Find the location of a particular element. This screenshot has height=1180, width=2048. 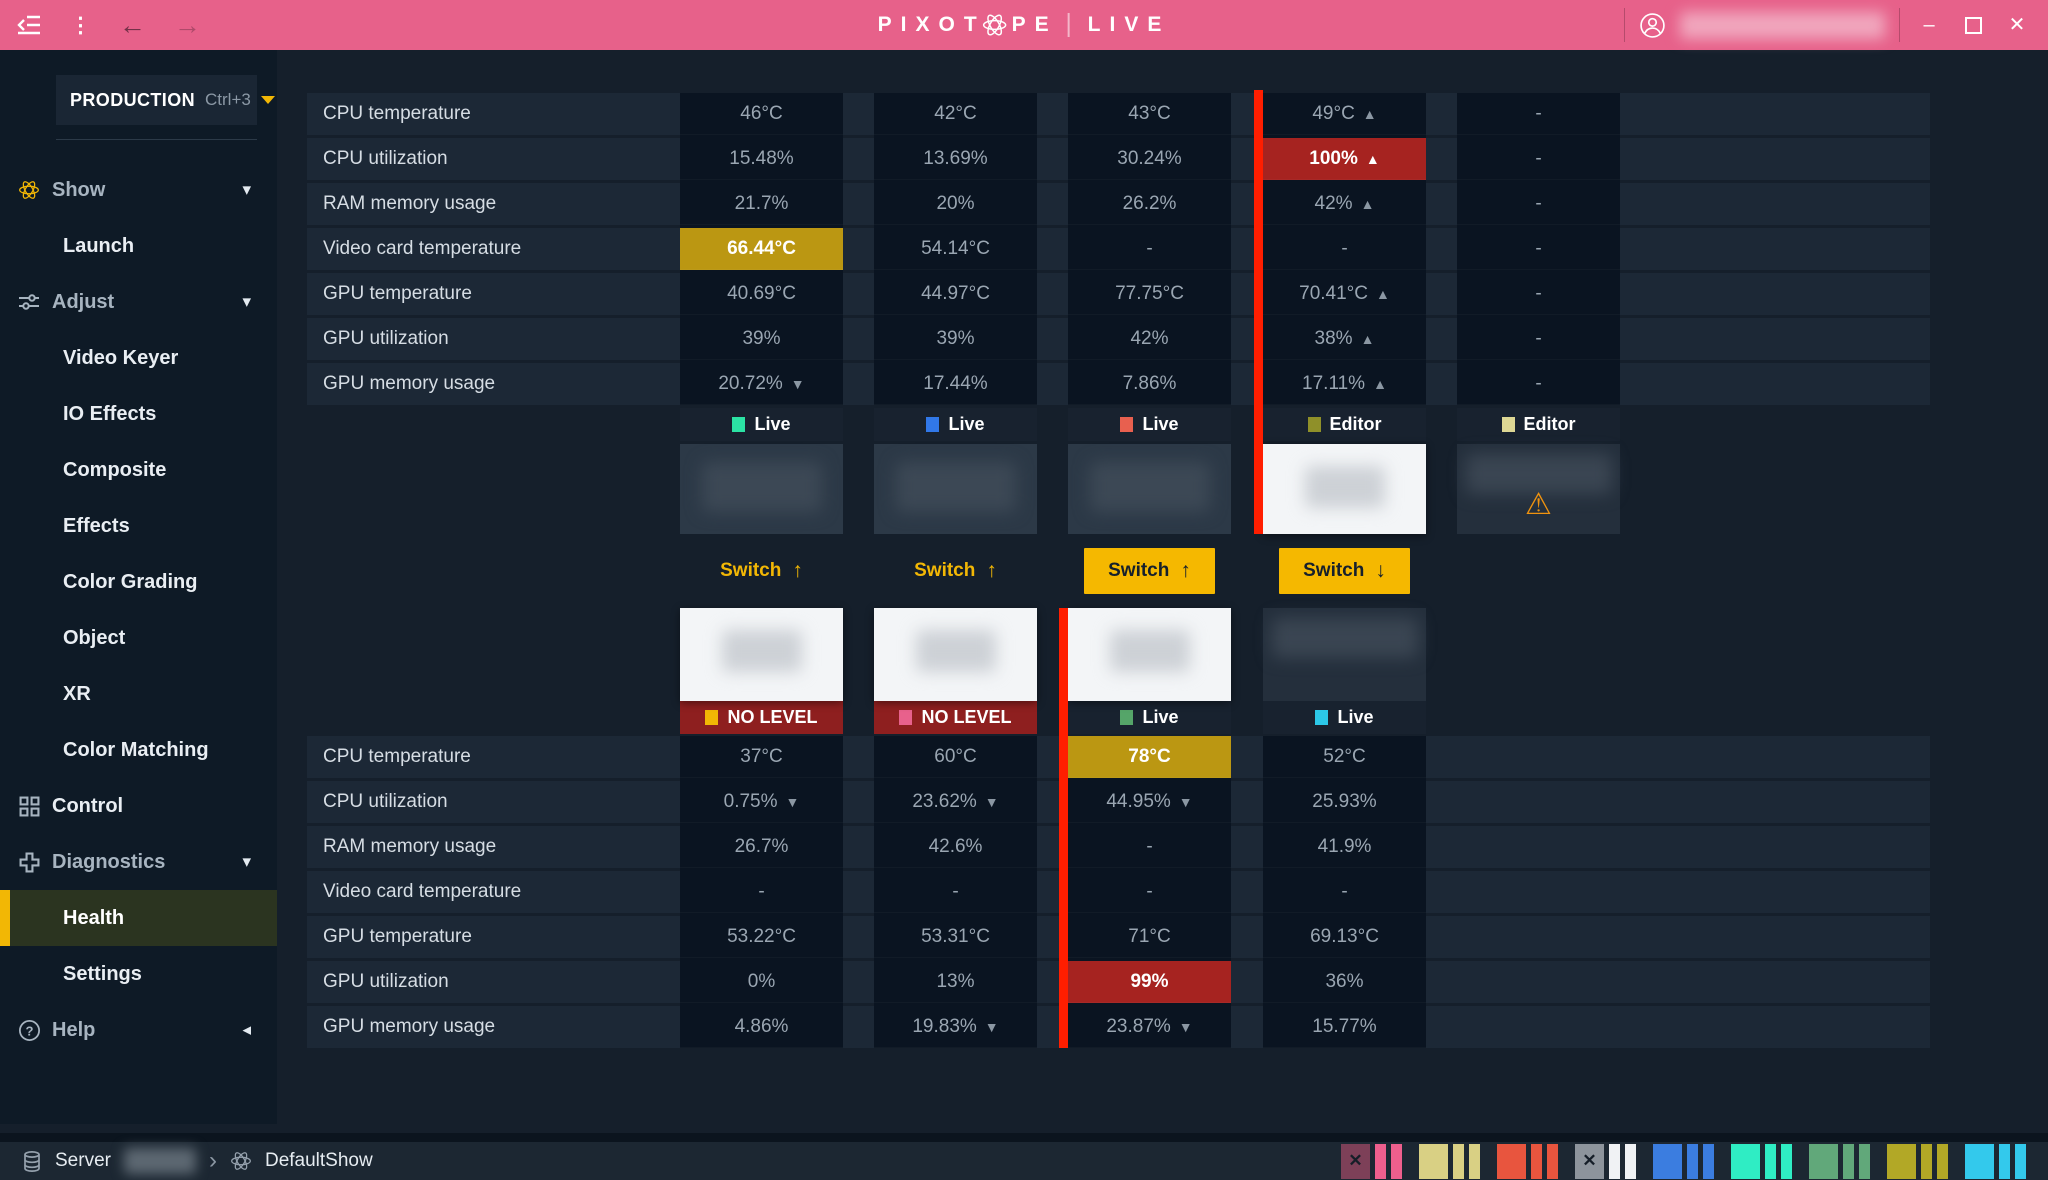

forward-arrow-icon: → is located at coordinates (187, 24).